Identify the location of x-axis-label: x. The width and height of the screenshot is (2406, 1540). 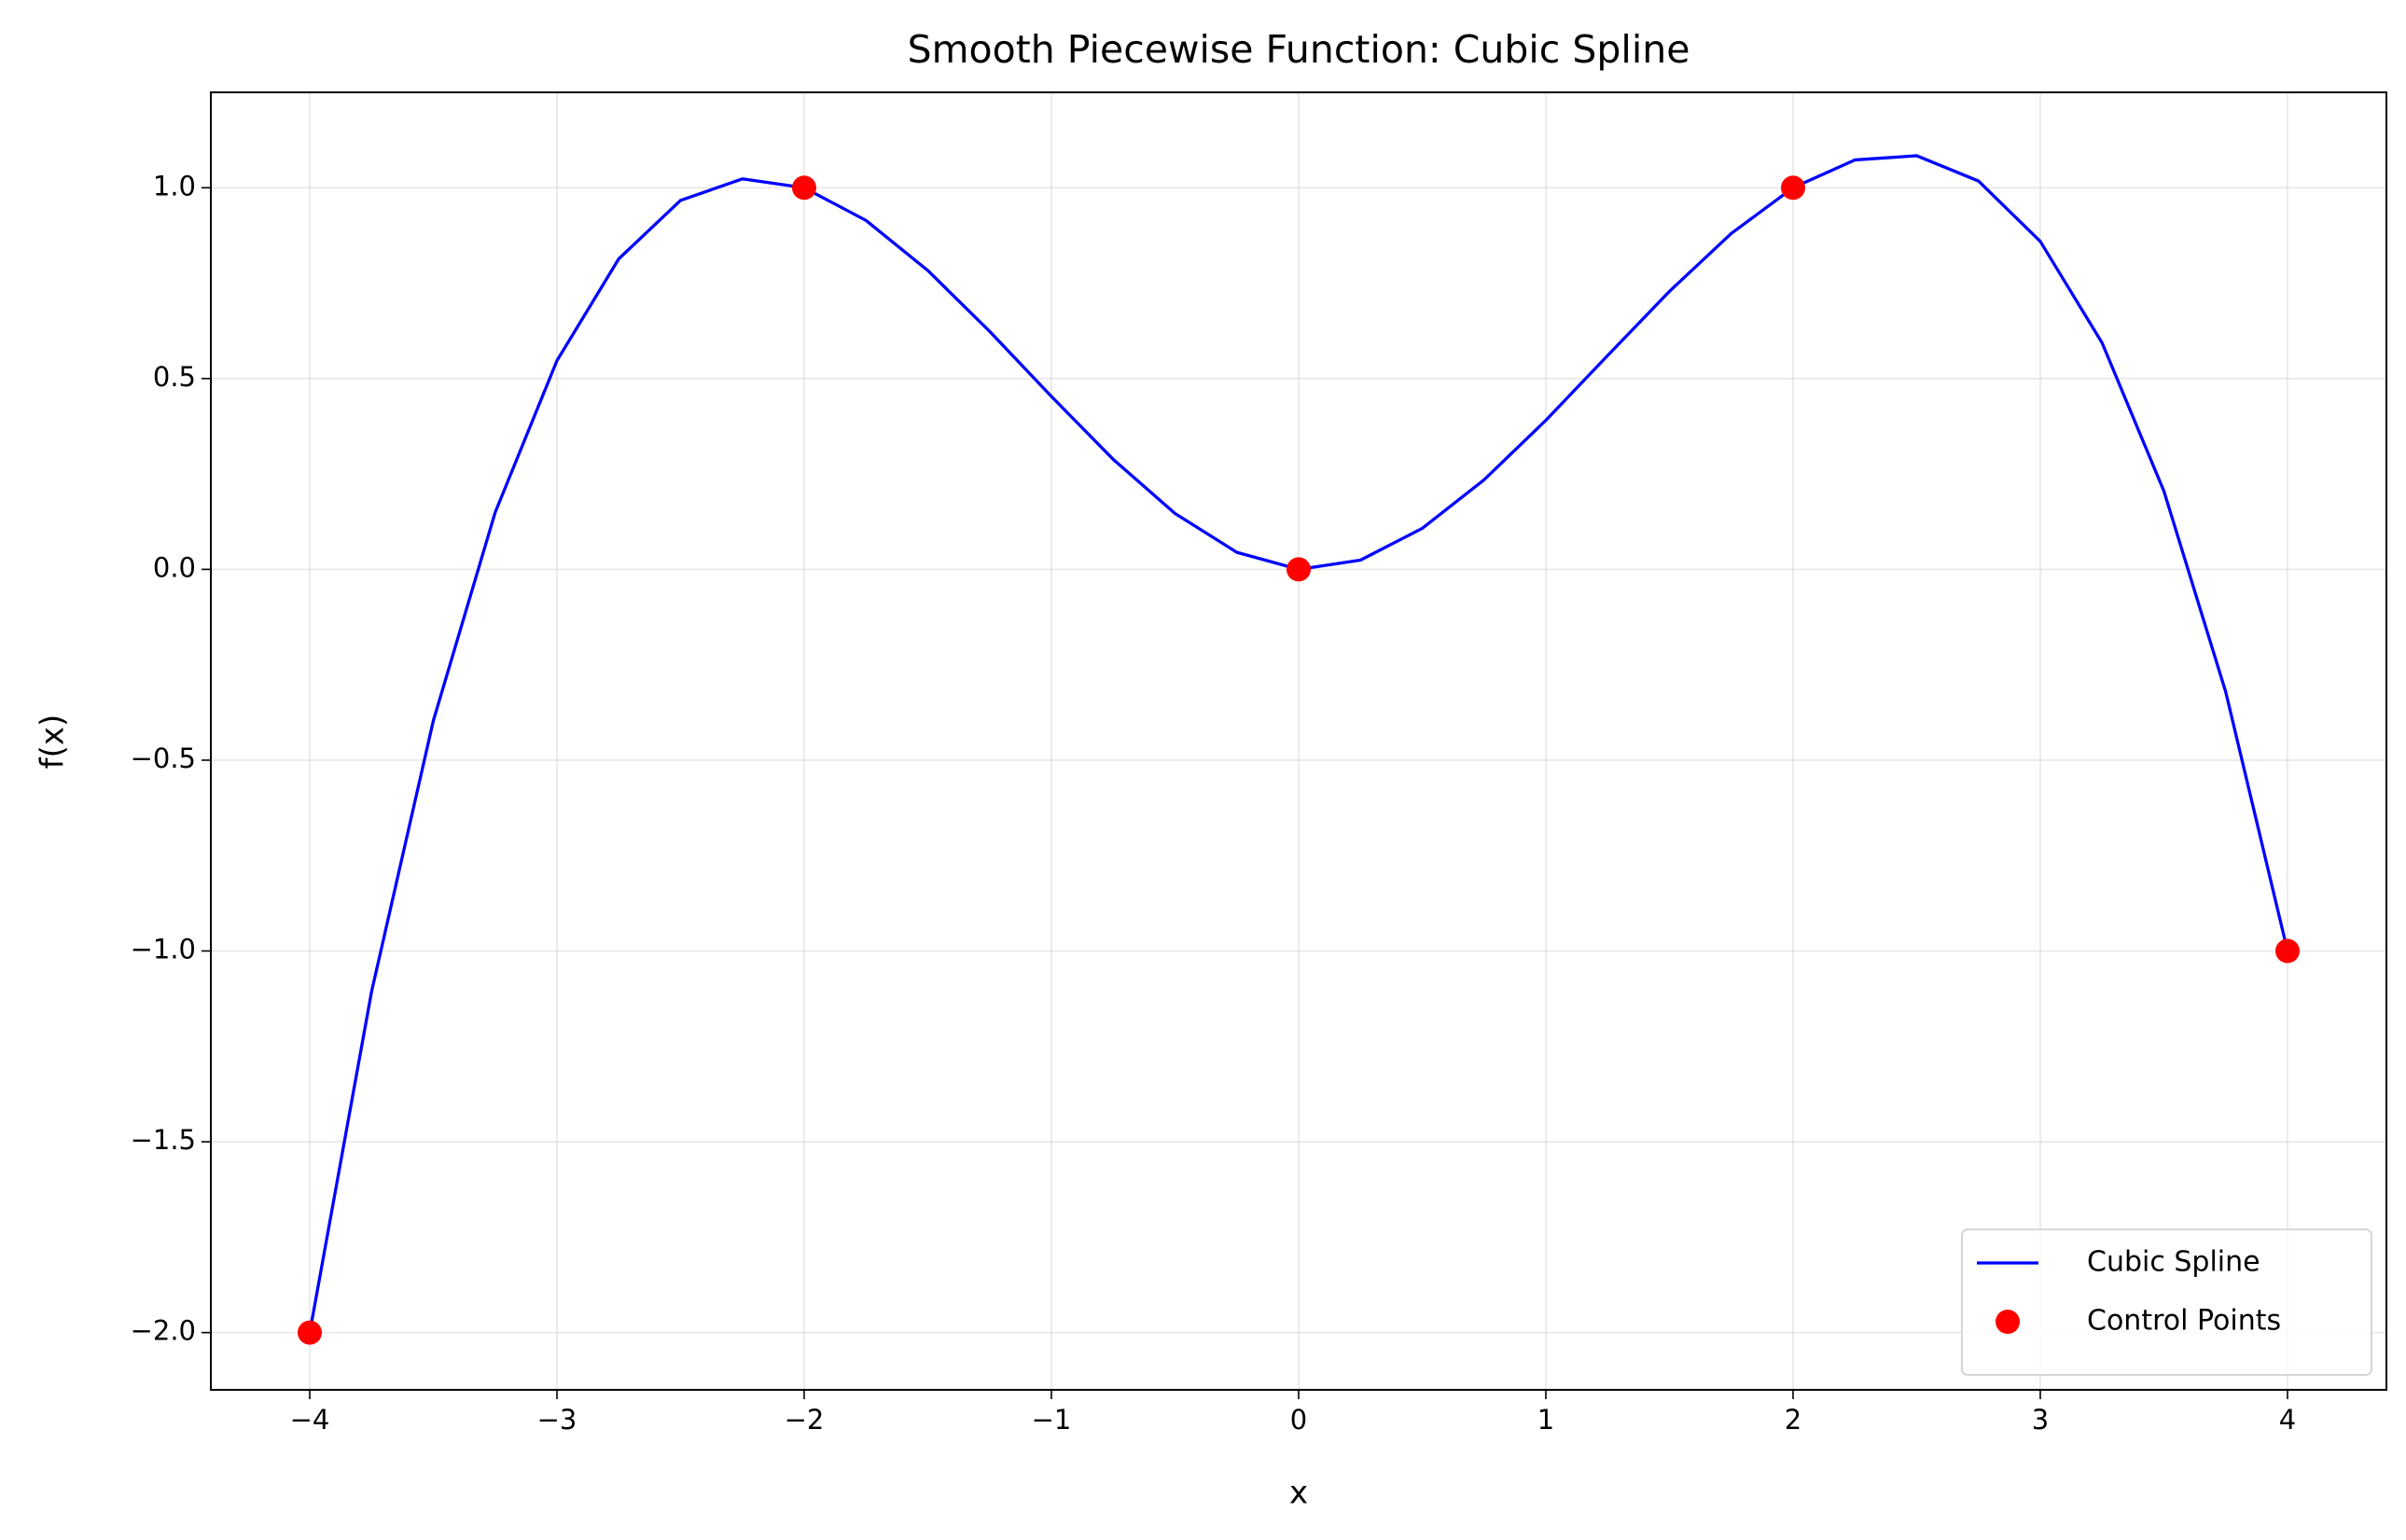
(1298, 1494).